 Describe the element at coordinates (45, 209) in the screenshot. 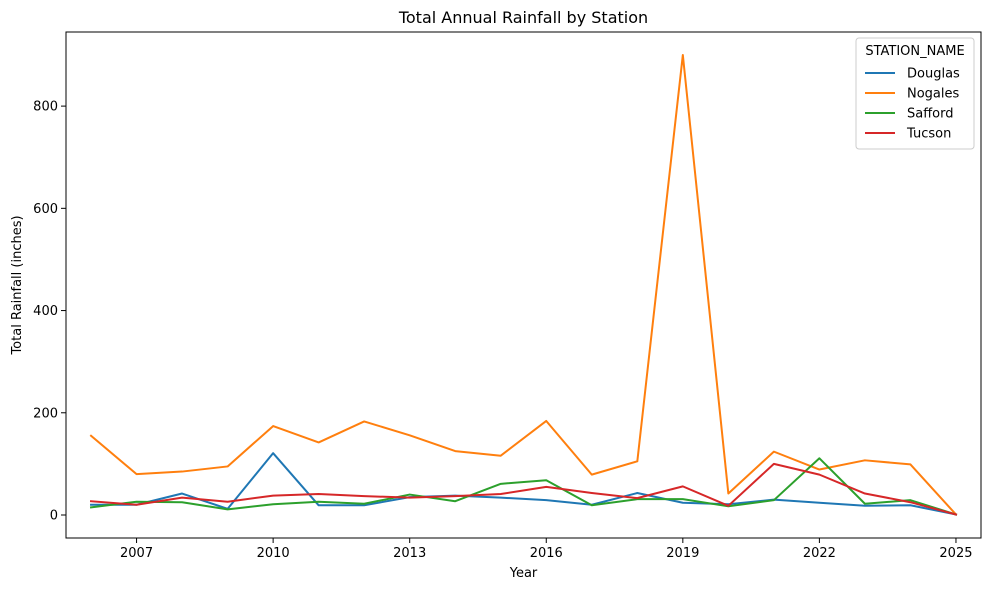

I see `y-tick-label-600: 600` at that location.